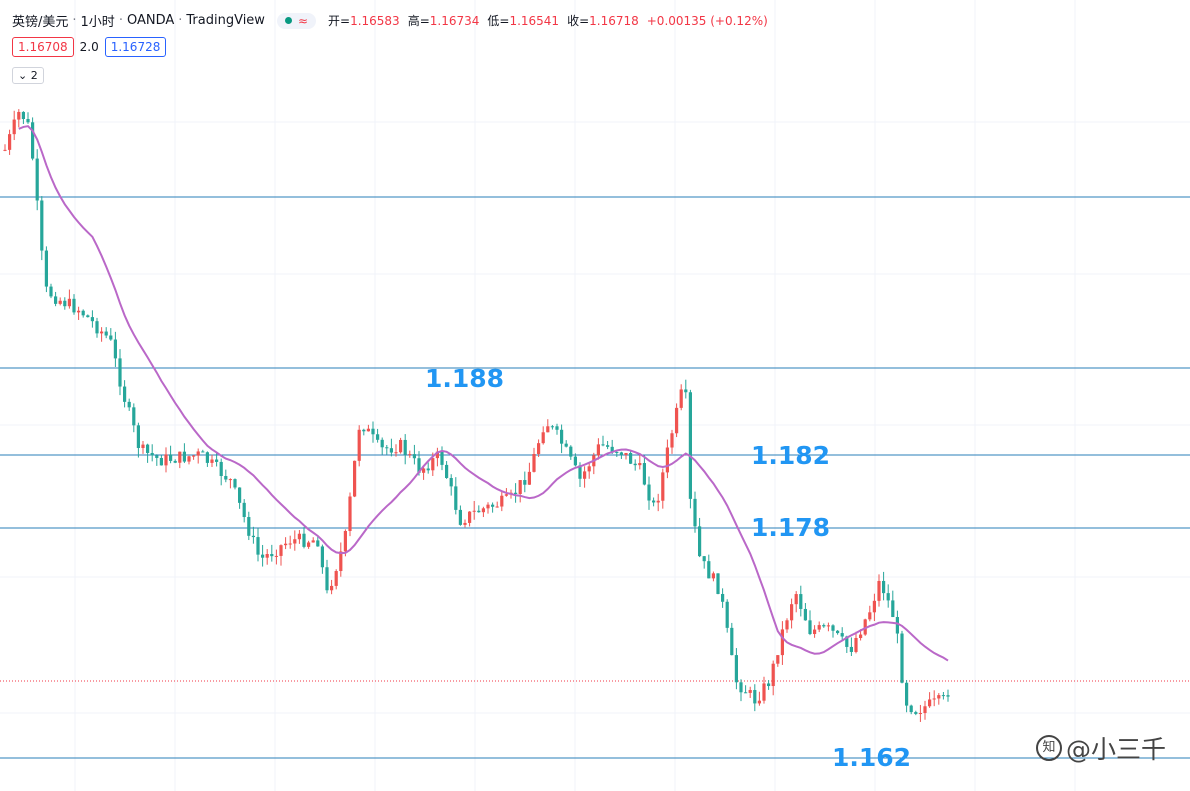 This screenshot has width=1190, height=791. I want to click on spread: 2.0, so click(89, 47).